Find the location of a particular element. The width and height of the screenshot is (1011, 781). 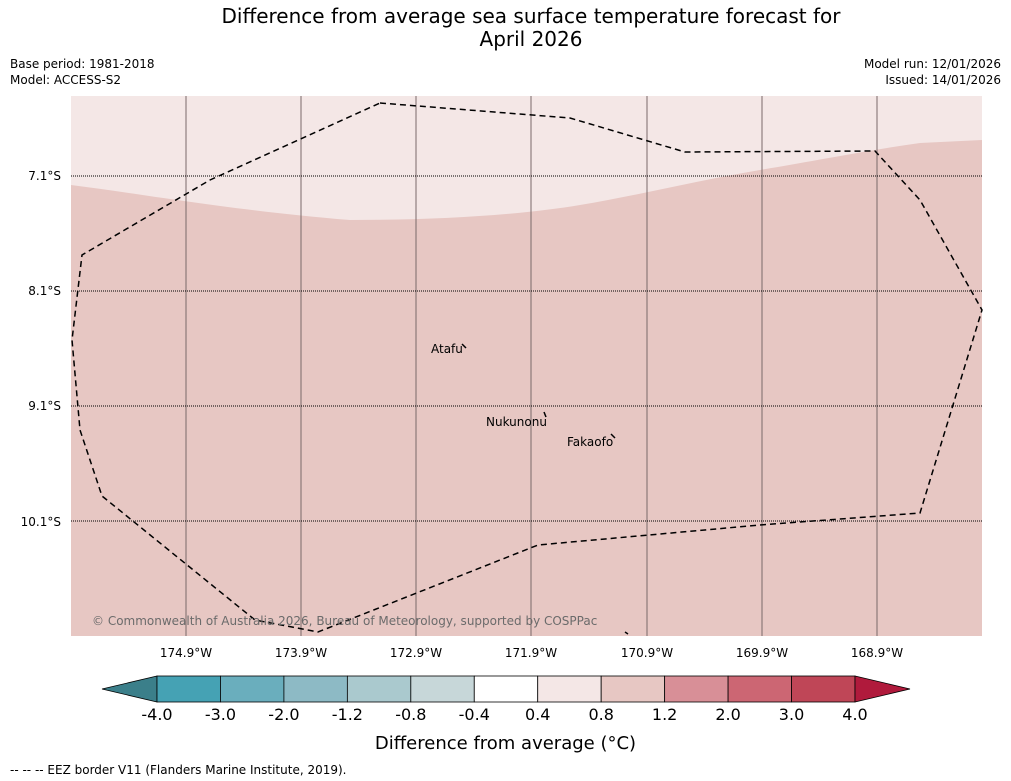

colorbar-tick-label: 2.0 is located at coordinates (728, 714).